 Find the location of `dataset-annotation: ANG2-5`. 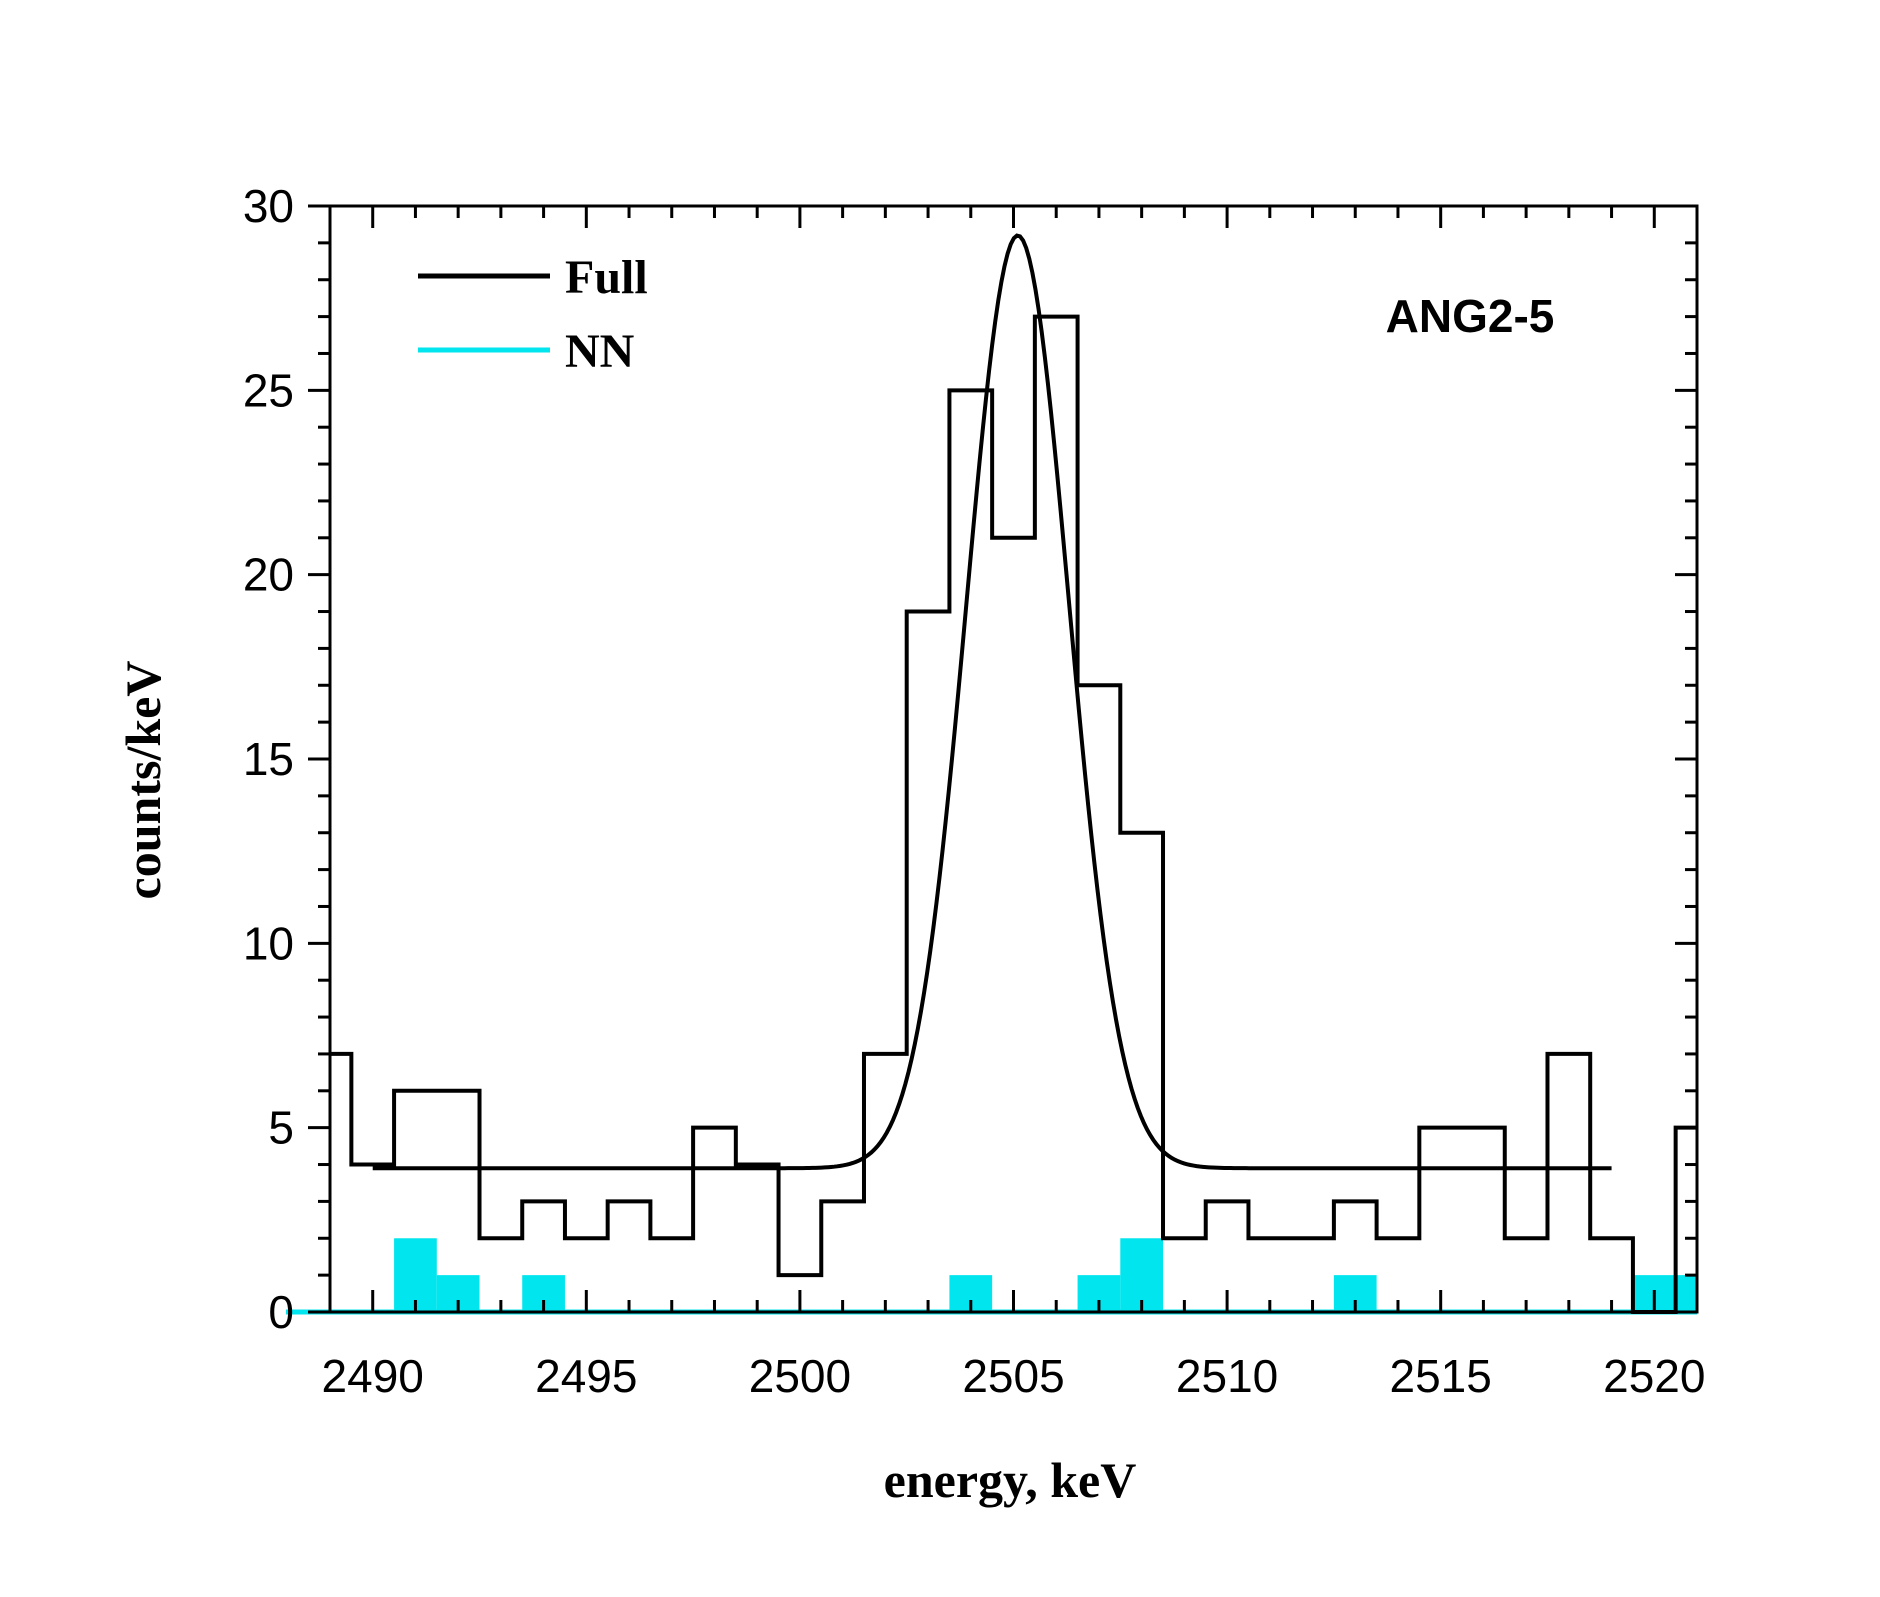

dataset-annotation: ANG2-5 is located at coordinates (1470, 316).